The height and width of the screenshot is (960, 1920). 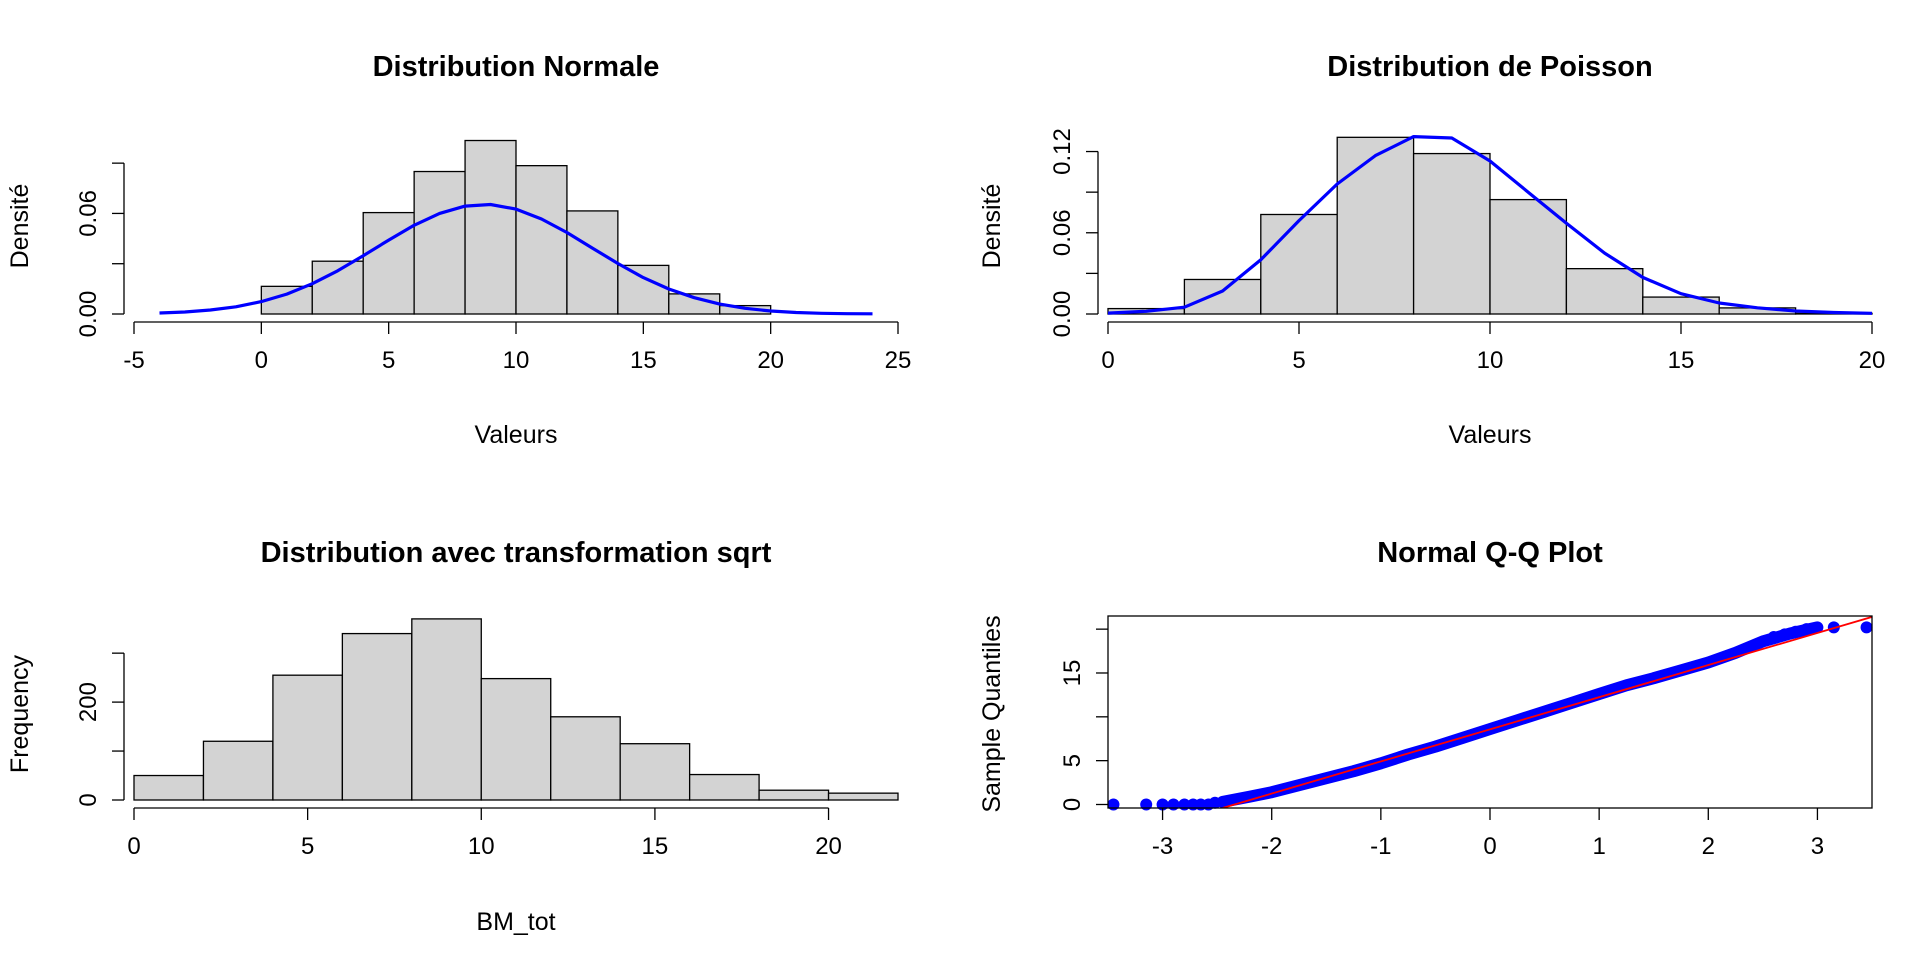 What do you see at coordinates (133, 846) in the screenshot?
I see `sqrt-x-tick-label: 0` at bounding box center [133, 846].